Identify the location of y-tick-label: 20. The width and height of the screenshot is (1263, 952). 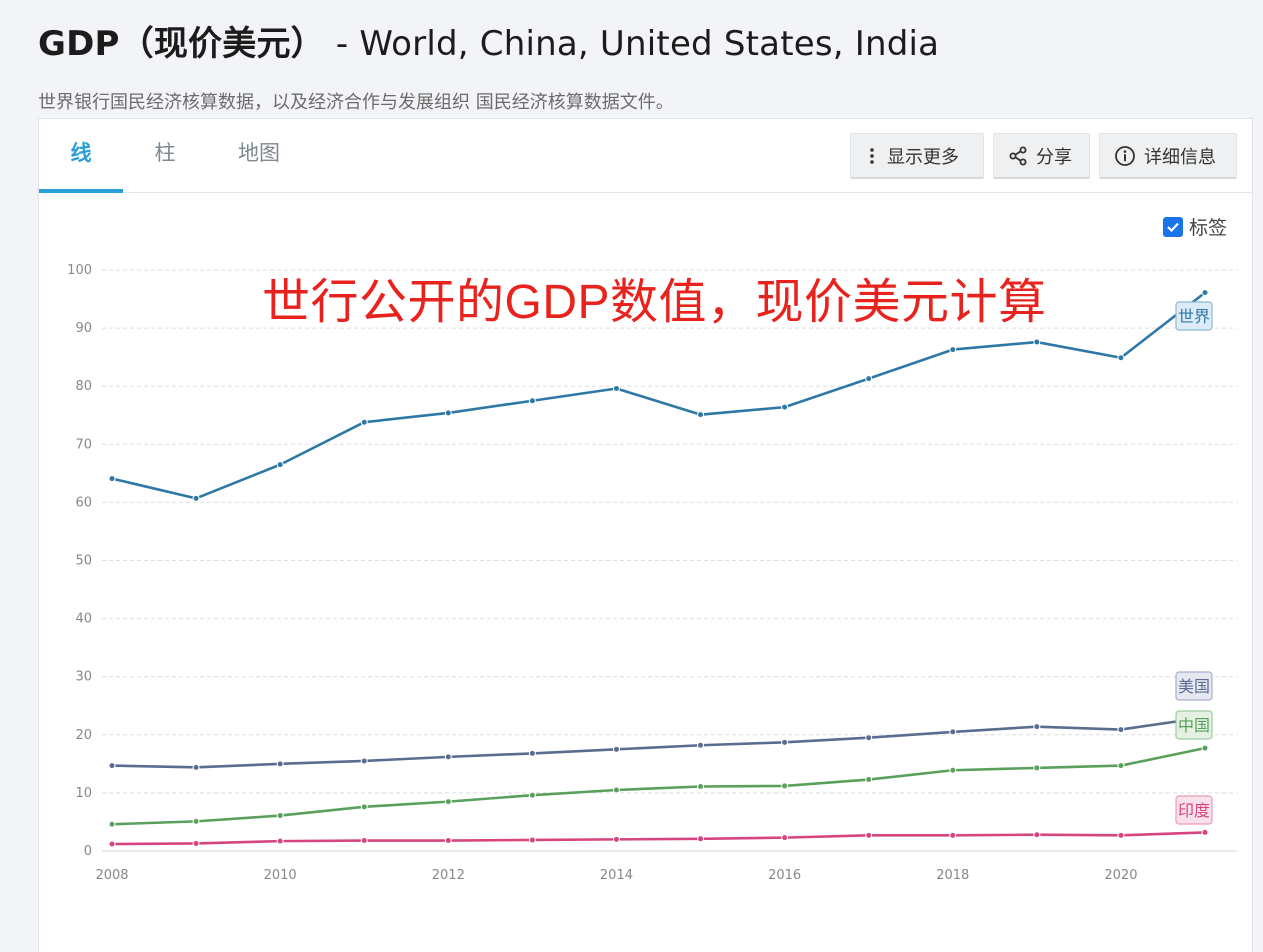
(83, 735).